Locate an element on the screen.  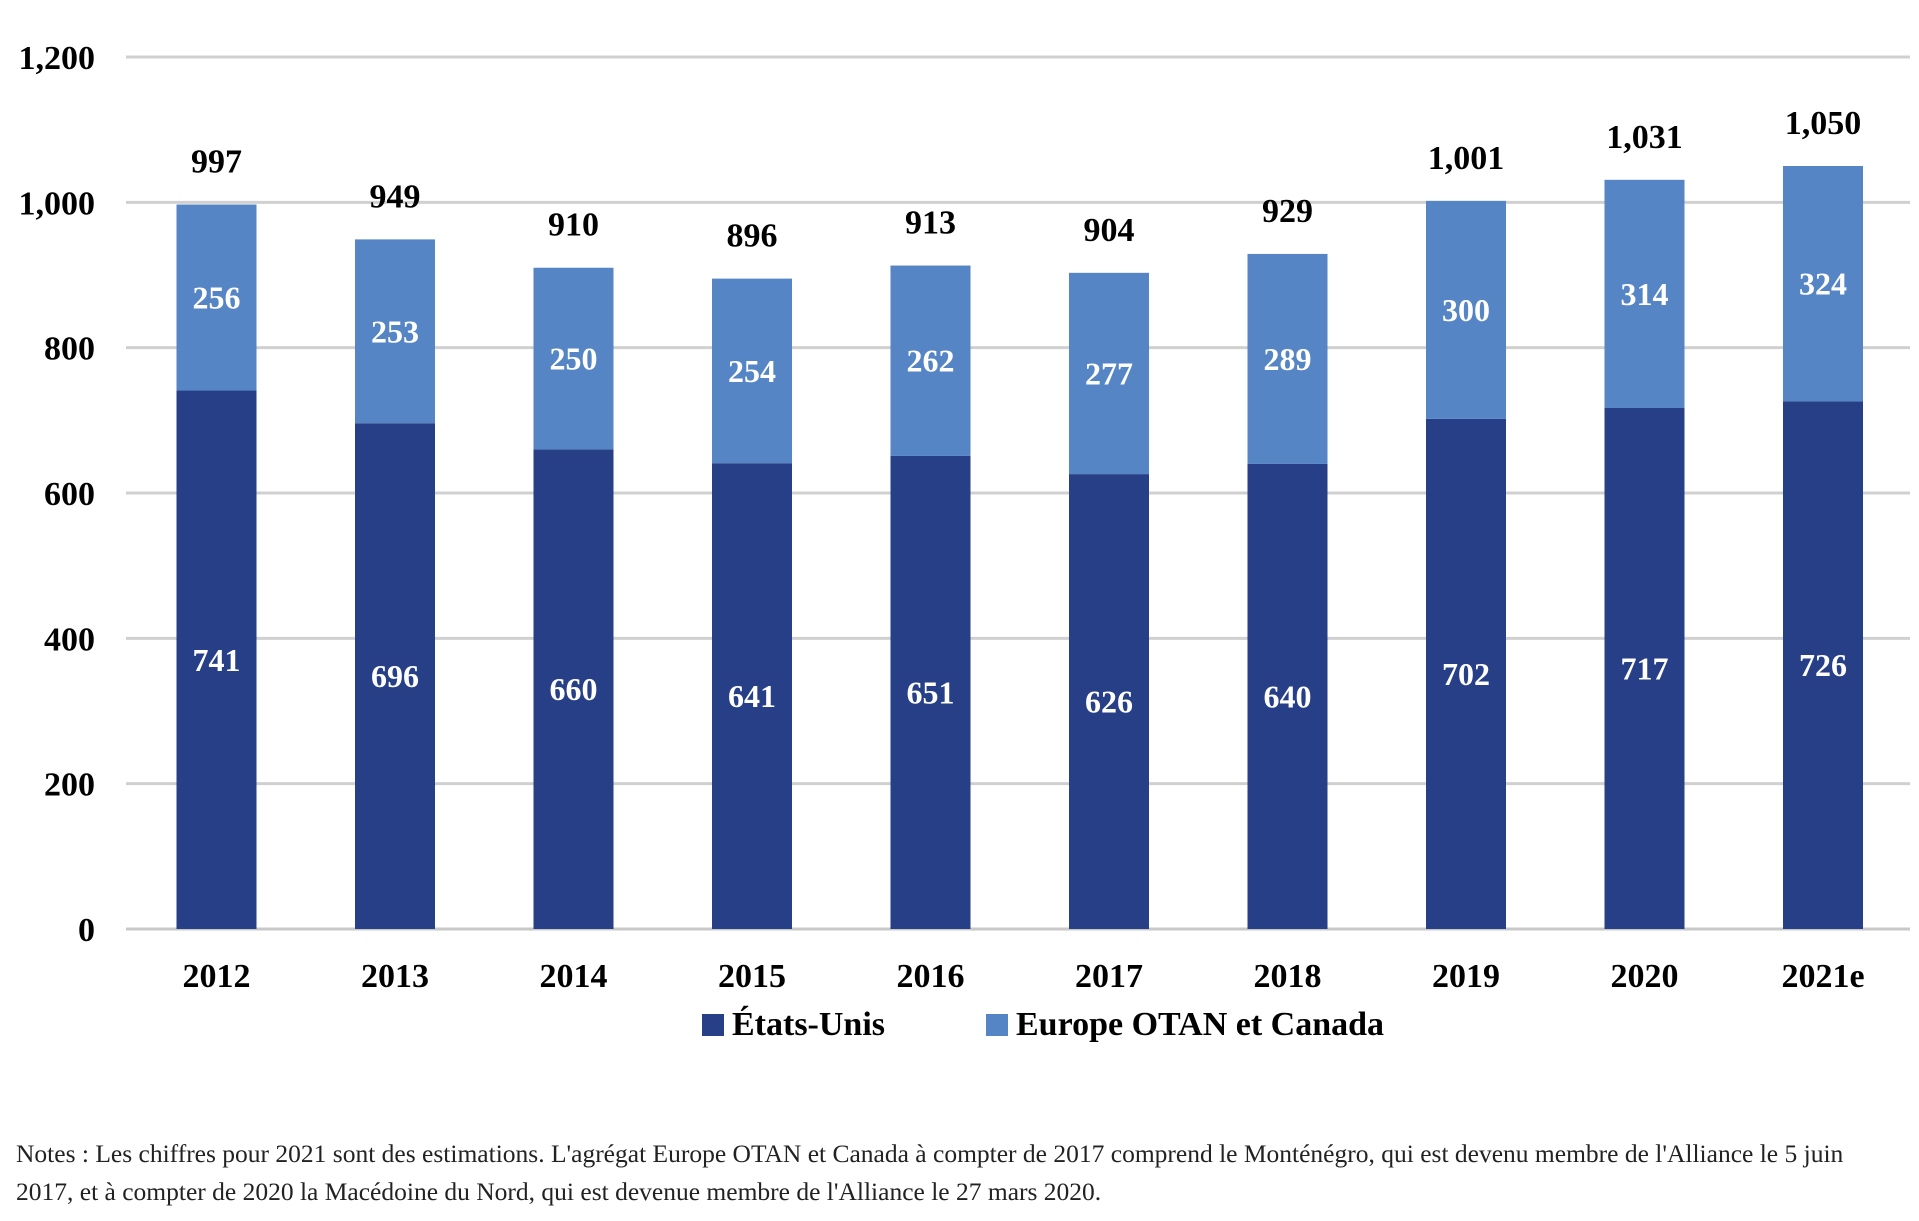
bar-value-label: 253 is located at coordinates (395, 331).